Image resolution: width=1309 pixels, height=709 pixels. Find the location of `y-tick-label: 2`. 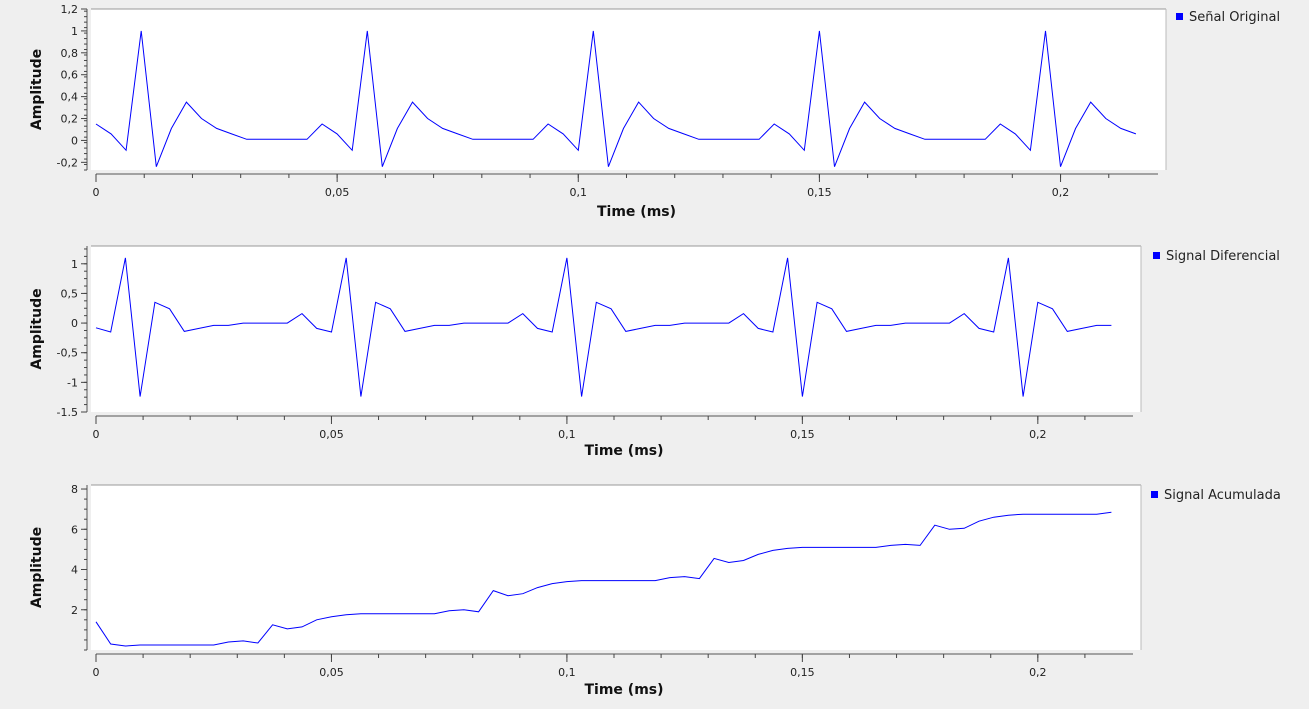

y-tick-label: 2 is located at coordinates (74, 610).